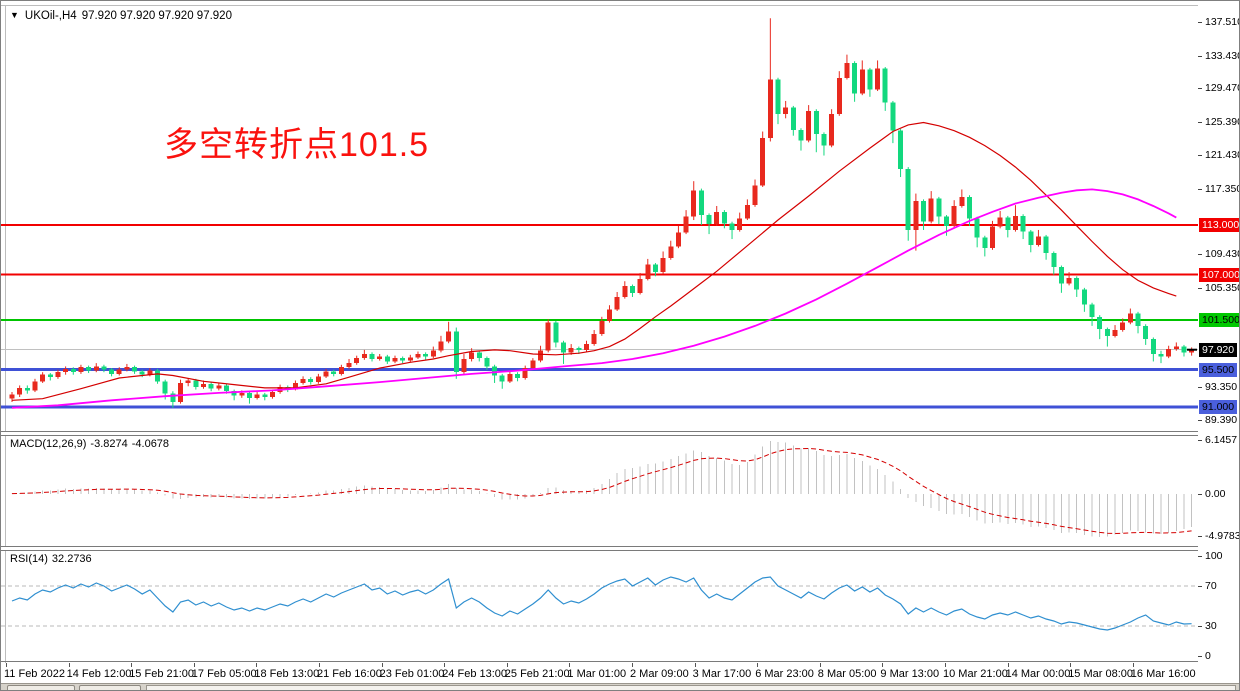 The height and width of the screenshot is (691, 1240). What do you see at coordinates (29, 559) in the screenshot?
I see `rsi-name: RSI(14)` at bounding box center [29, 559].